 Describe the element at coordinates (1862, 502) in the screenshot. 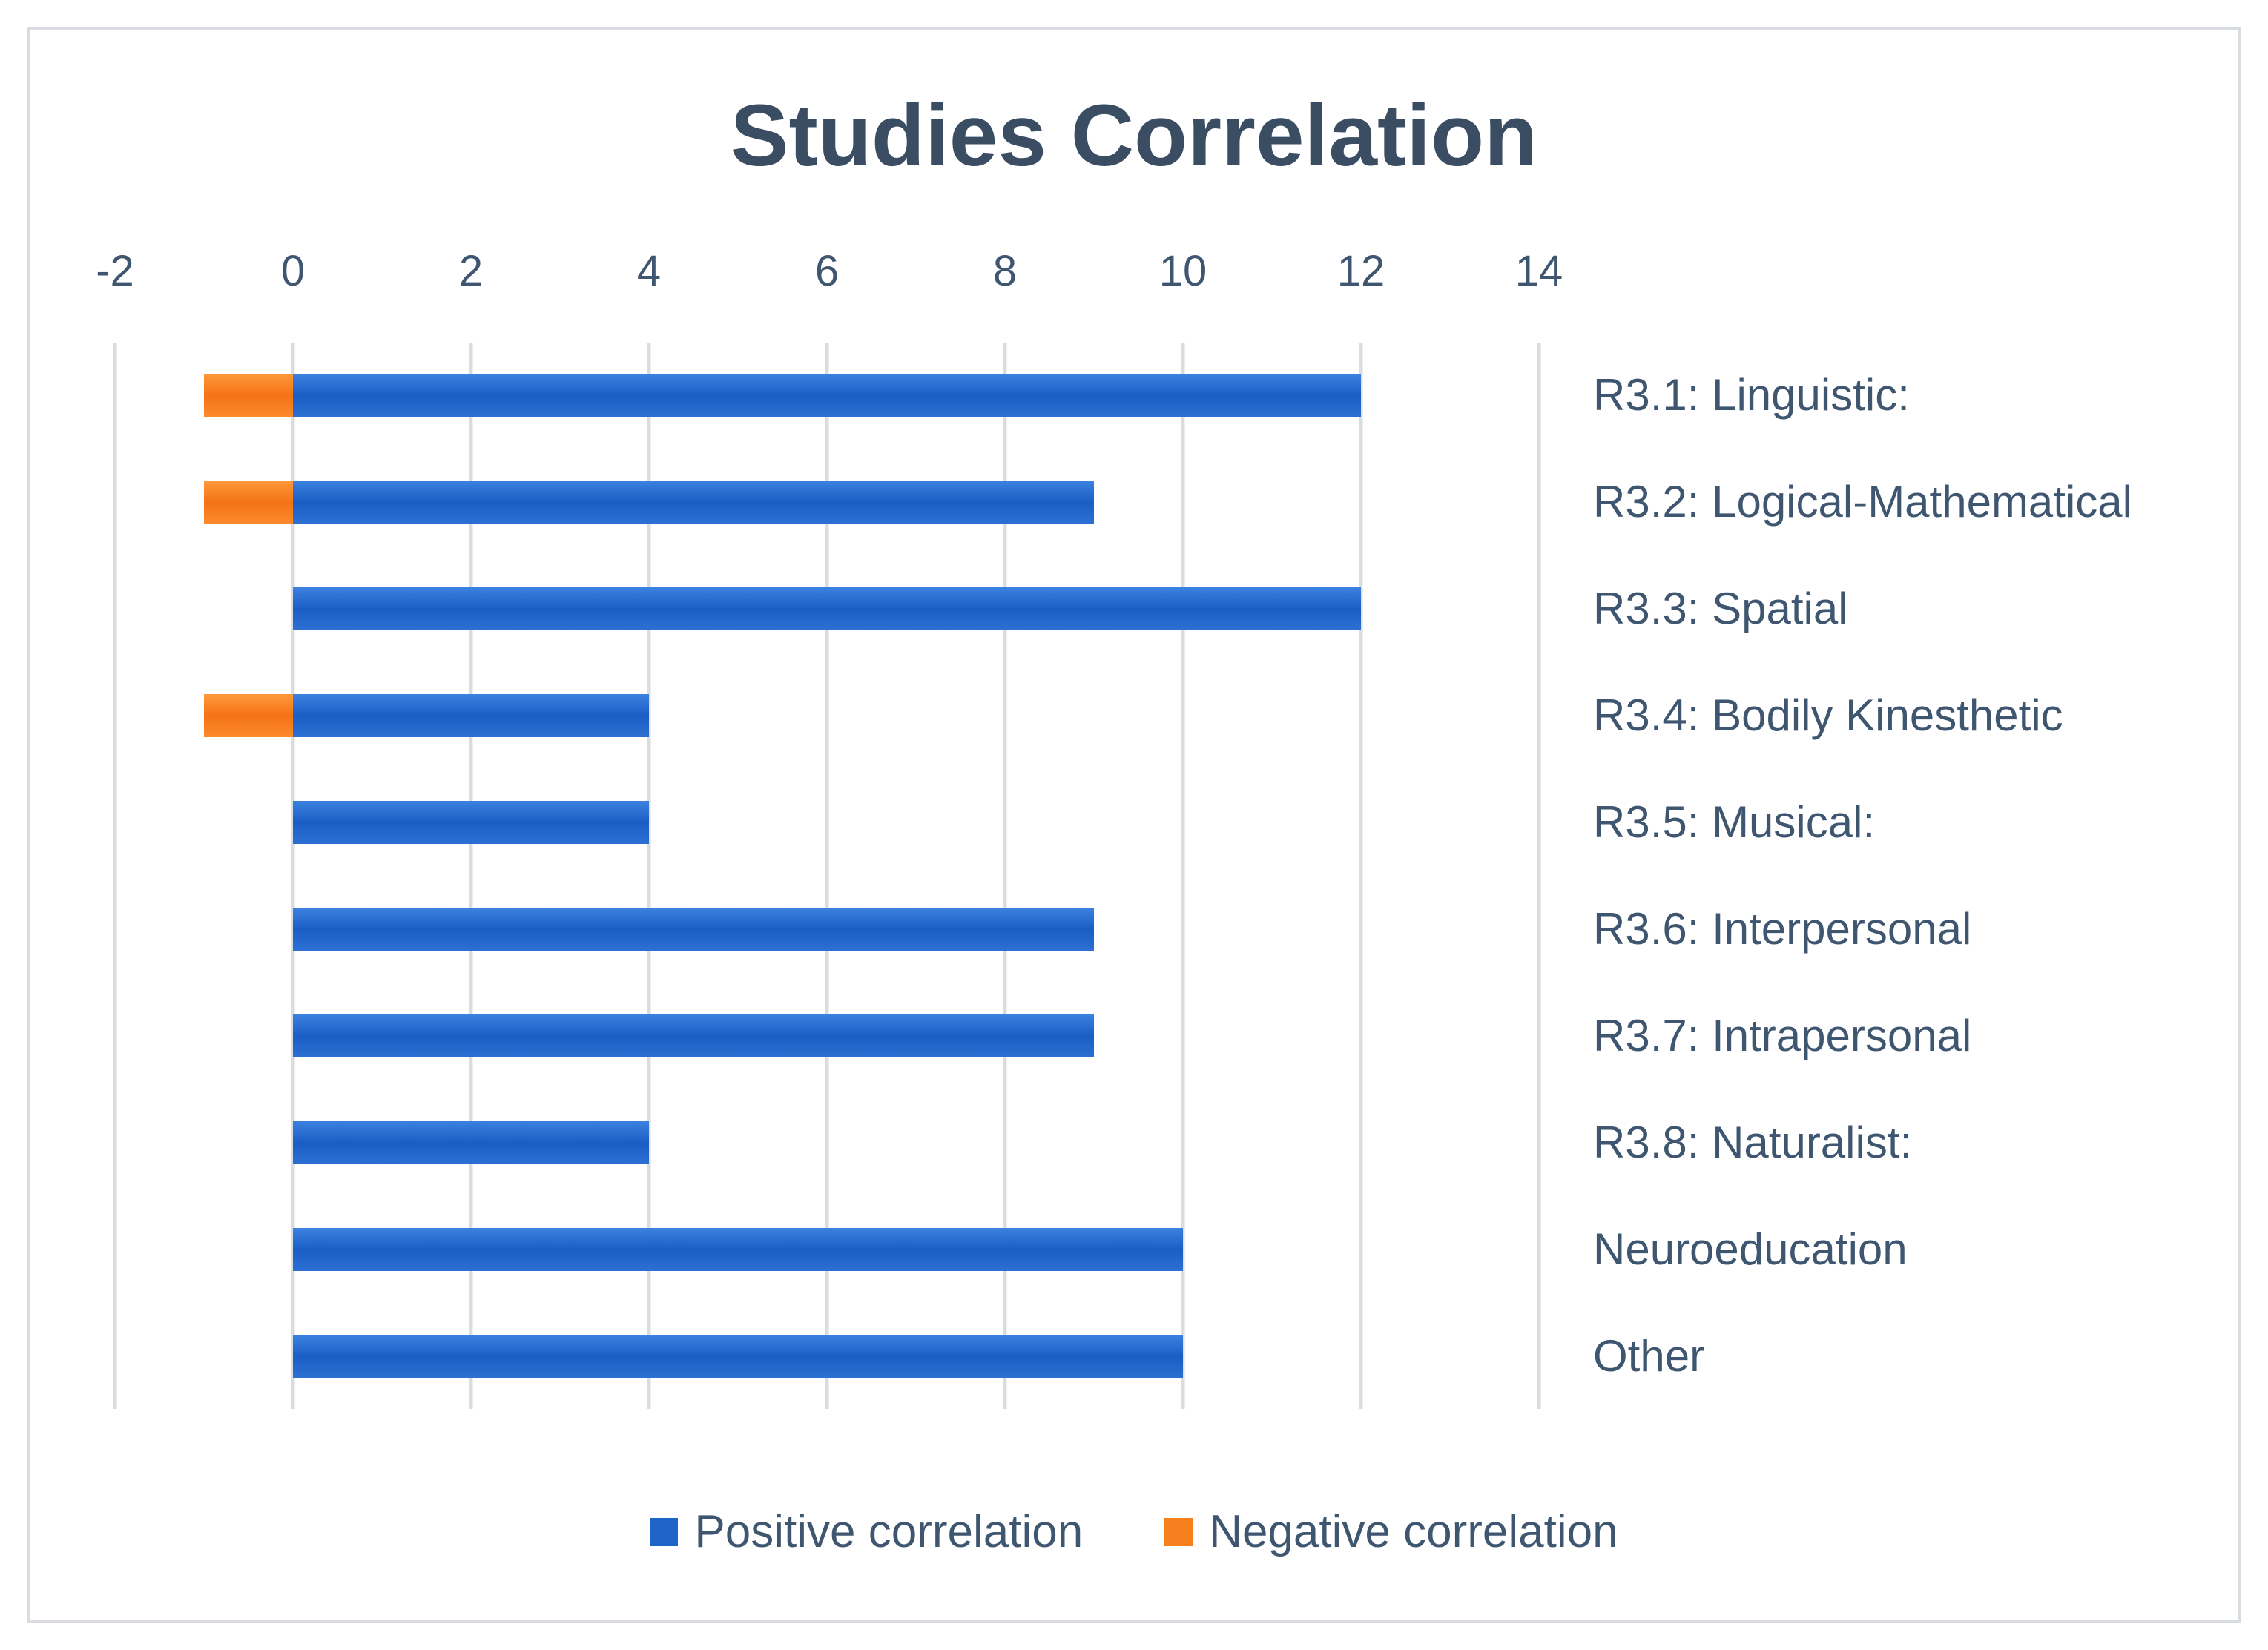

I see `category-label: R3.2: Logical-Mathematical` at that location.